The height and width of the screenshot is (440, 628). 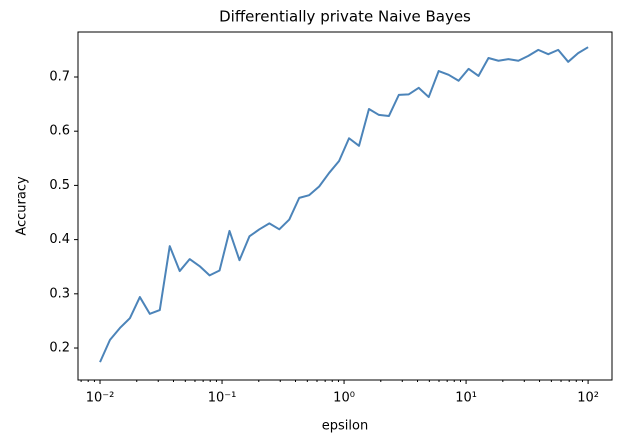 What do you see at coordinates (59, 76) in the screenshot?
I see `y-tick-label: 0.7` at bounding box center [59, 76].